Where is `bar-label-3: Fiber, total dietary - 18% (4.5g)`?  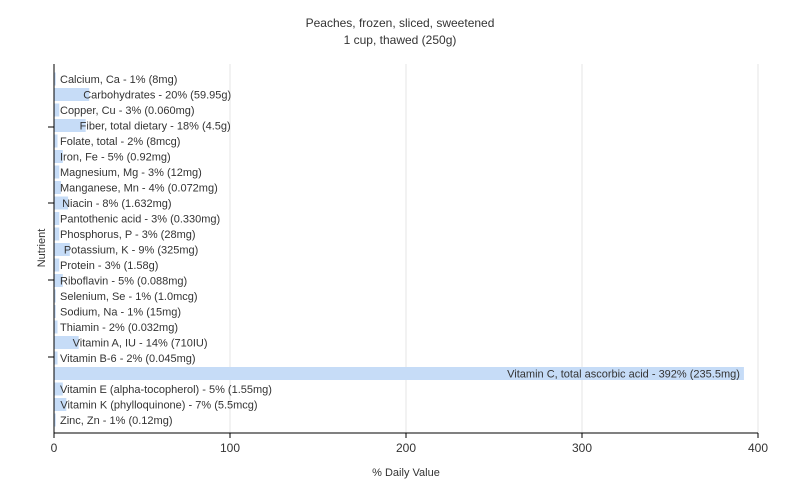 bar-label-3: Fiber, total dietary - 18% (4.5g) is located at coordinates (155, 127).